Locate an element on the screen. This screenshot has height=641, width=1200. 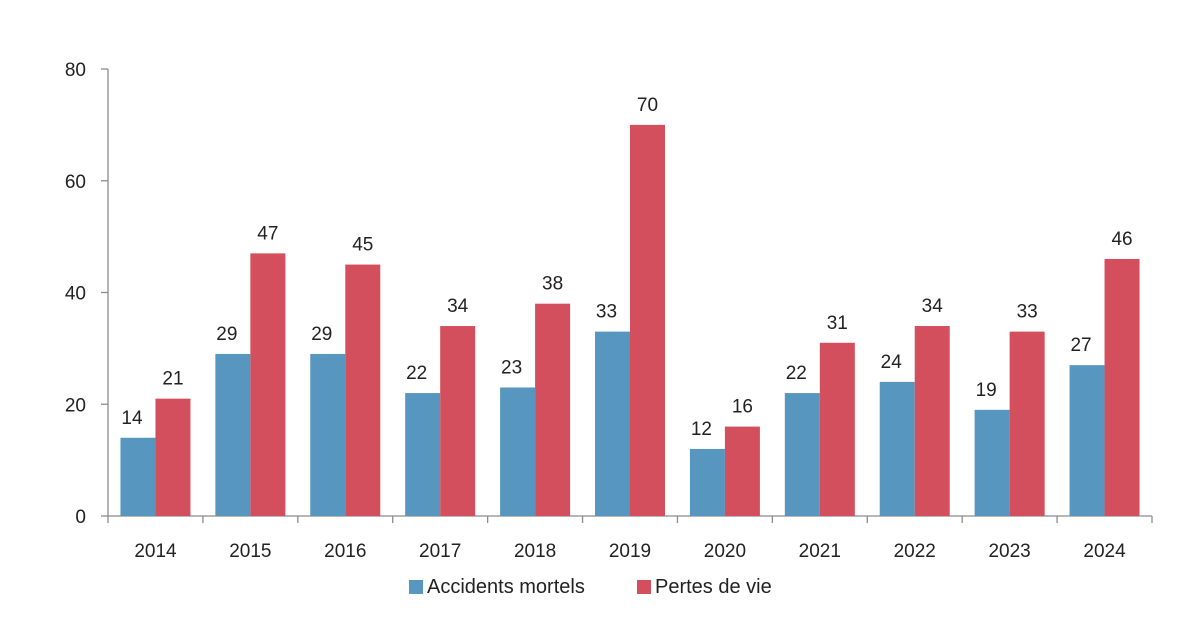
data-label: 38 is located at coordinates (552, 284).